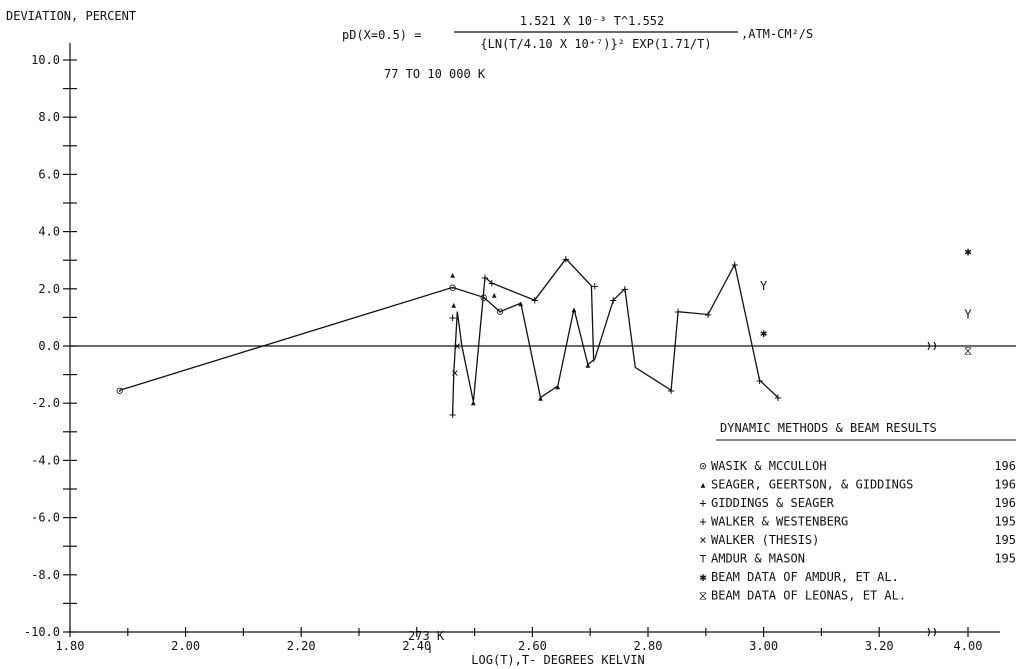  Describe the element at coordinates (857, 540) in the screenshot. I see `legend-entry: × WALKER (THESIS) 195` at that location.